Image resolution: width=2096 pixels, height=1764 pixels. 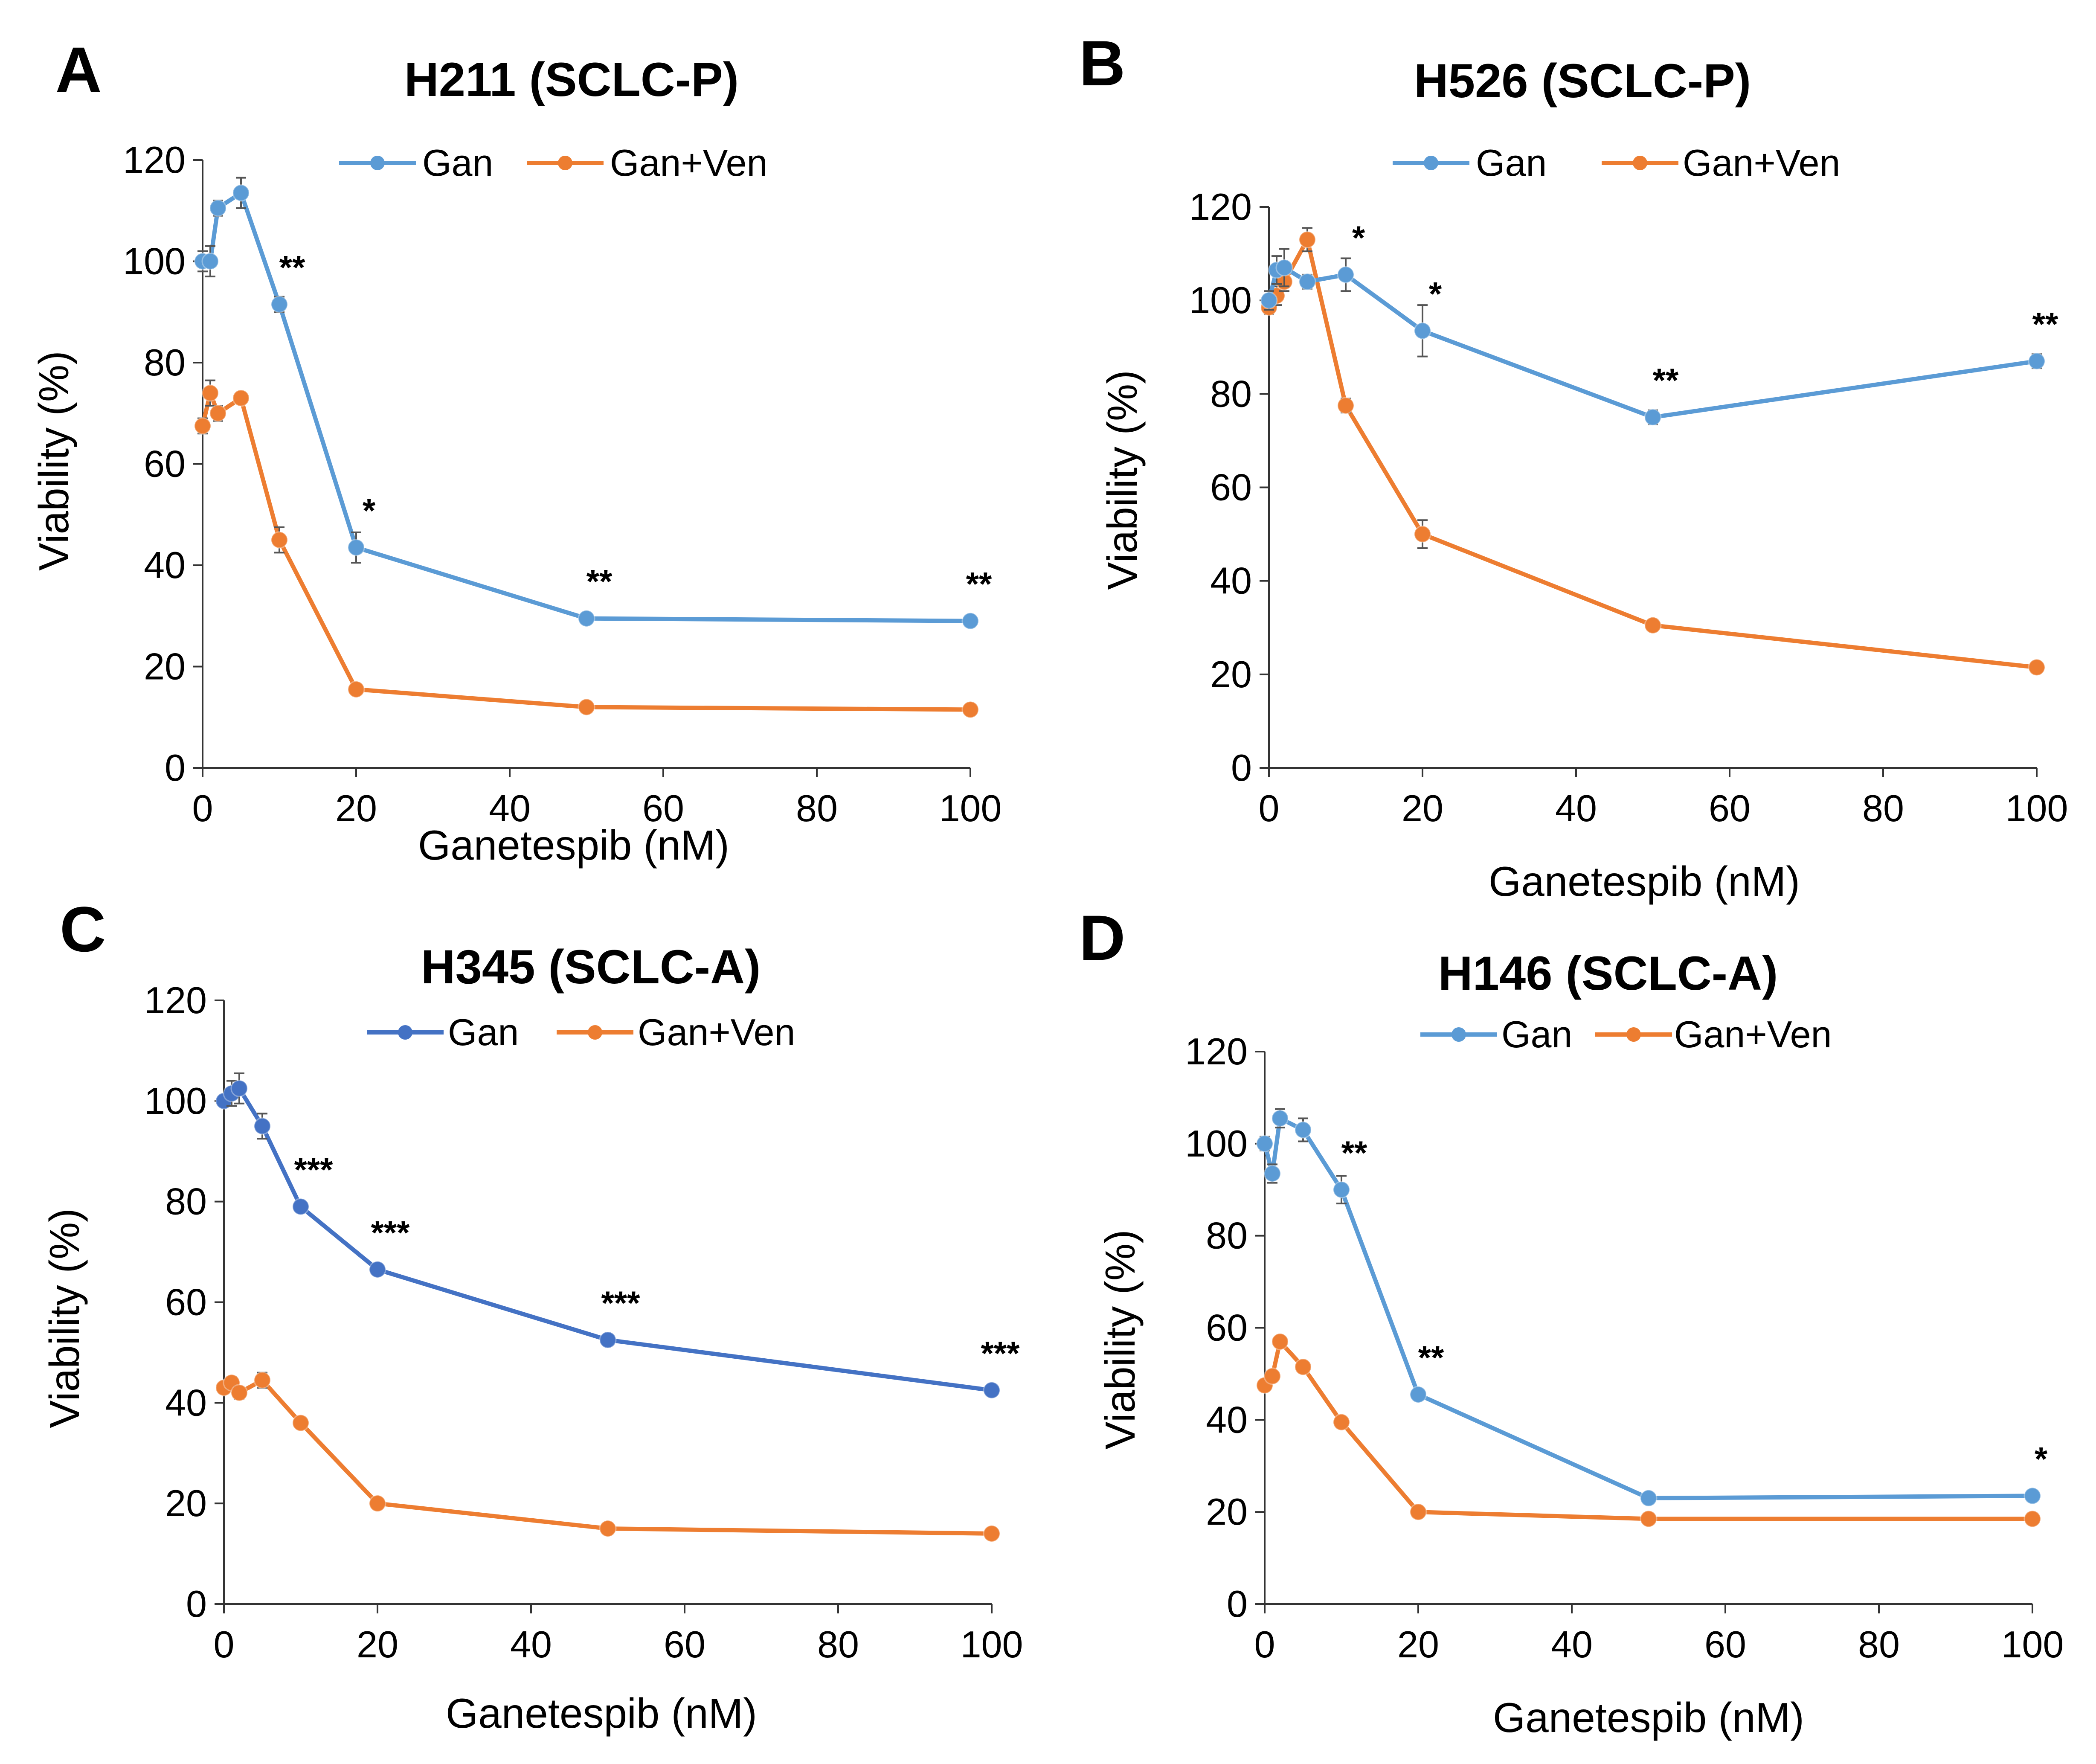 I want to click on legend: Gan Gan+Ven, so click(x=1626, y=1034).